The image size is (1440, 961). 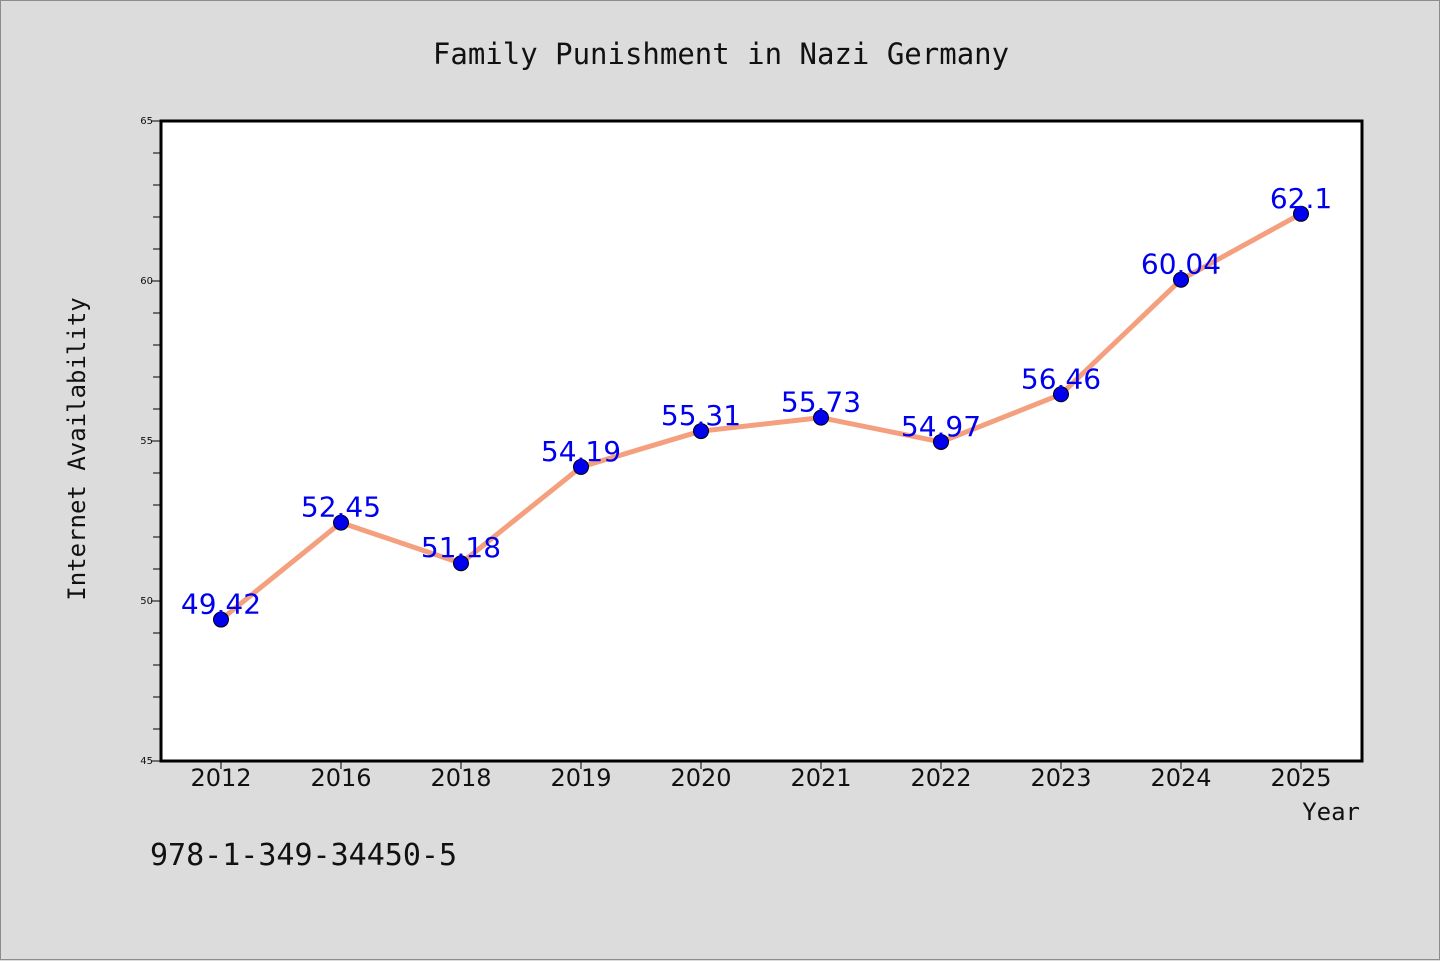 What do you see at coordinates (461, 547) in the screenshot?
I see `data-label: 51.18` at bounding box center [461, 547].